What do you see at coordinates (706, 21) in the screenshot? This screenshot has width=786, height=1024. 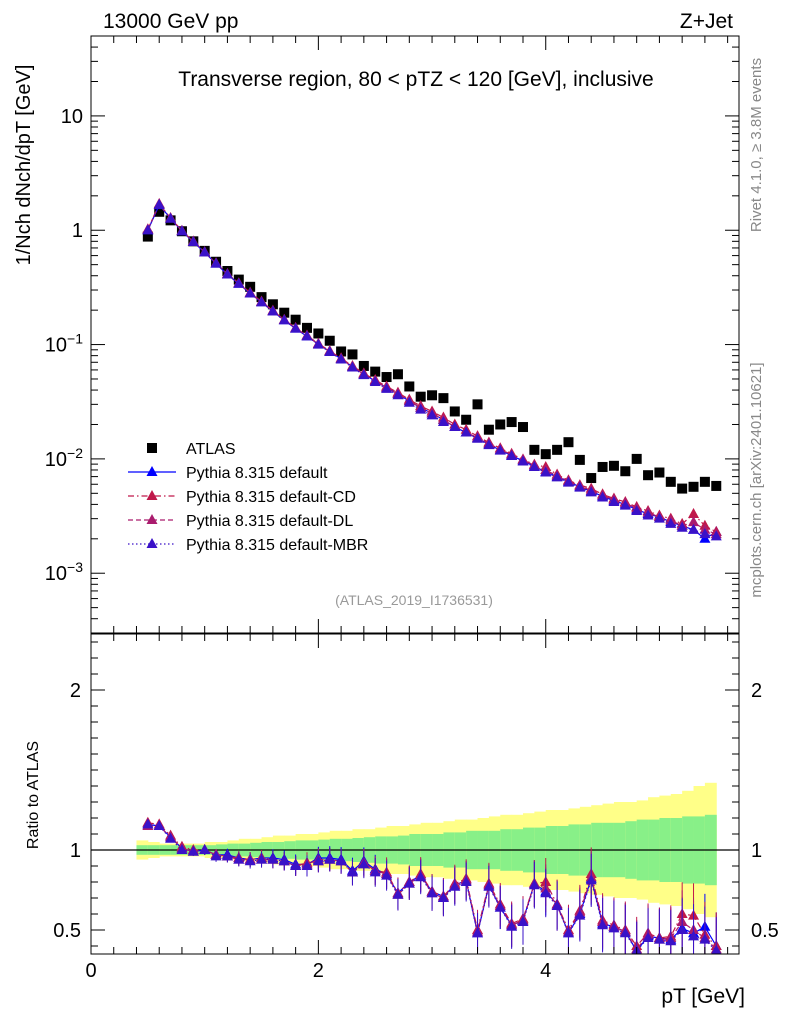 I see `header-right: Z+Jet` at bounding box center [706, 21].